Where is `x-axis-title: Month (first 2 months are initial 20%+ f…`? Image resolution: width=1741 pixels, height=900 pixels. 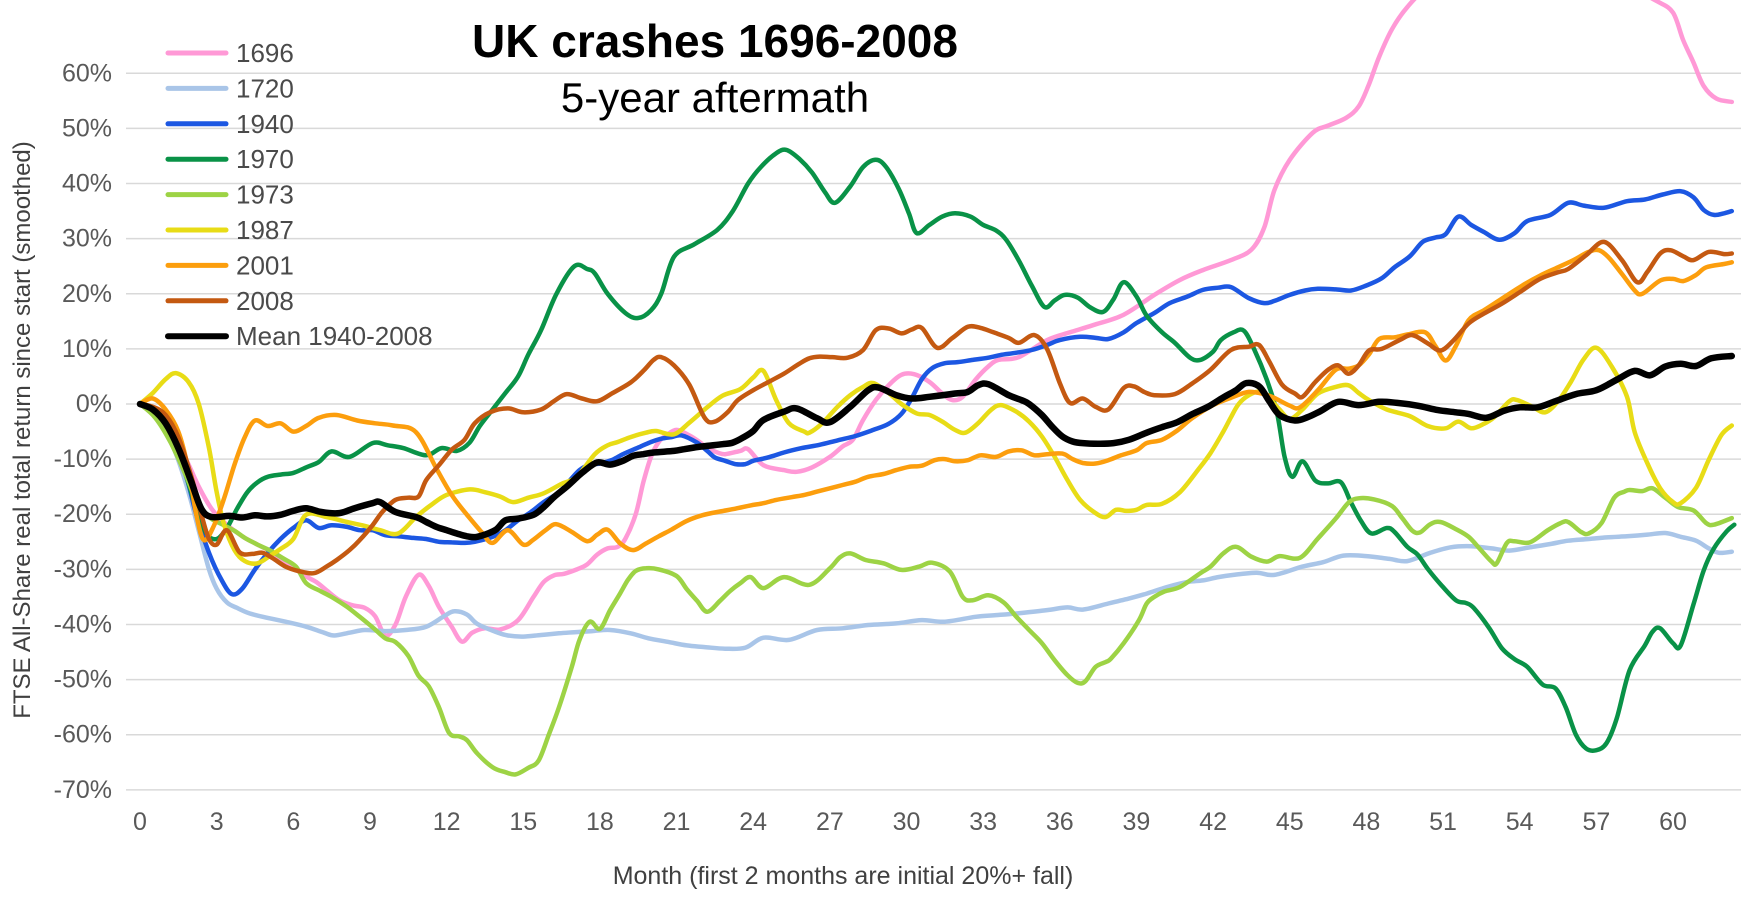 x-axis-title: Month (first 2 months are initial 20%+ f… is located at coordinates (843, 876).